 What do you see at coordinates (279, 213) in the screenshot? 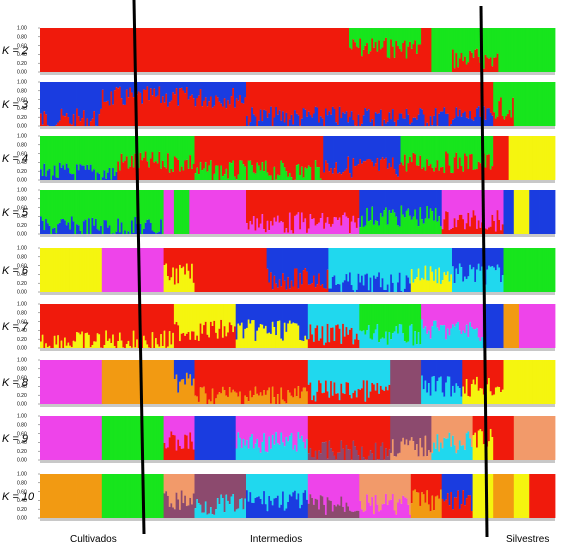
I see `panel-4: K = 50.000.200.400.600.801.00` at bounding box center [279, 213].